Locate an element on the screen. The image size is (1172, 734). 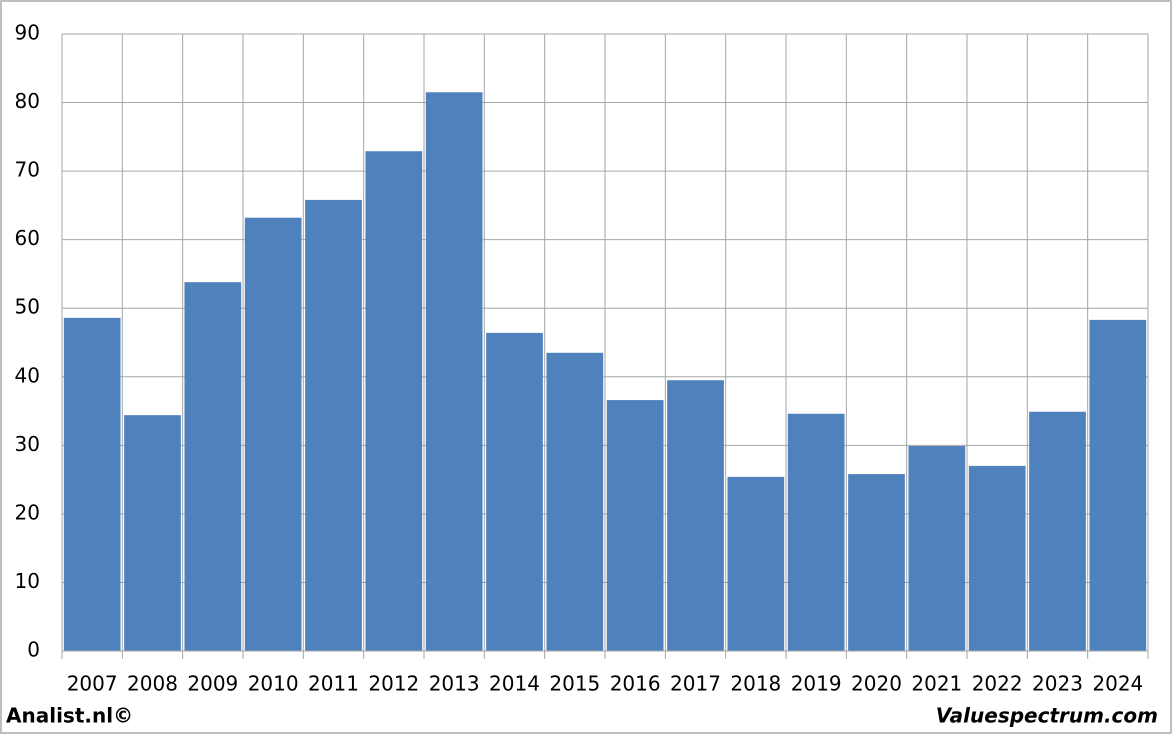
y-tick-label: 10 is located at coordinates (27, 581).